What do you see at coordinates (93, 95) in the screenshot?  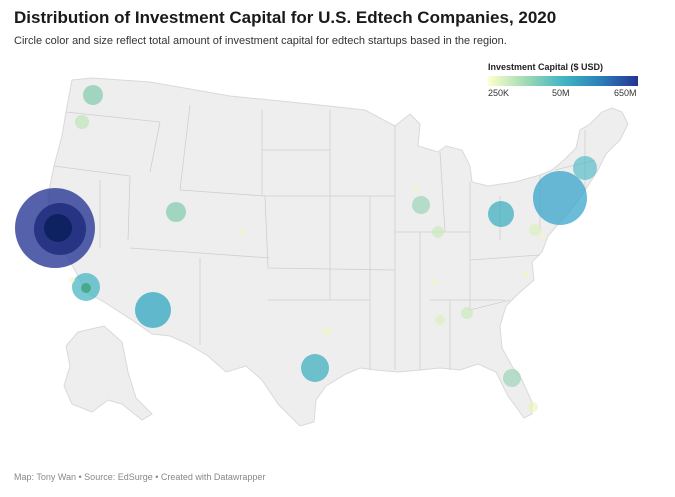 I see `bubble-seattle` at bounding box center [93, 95].